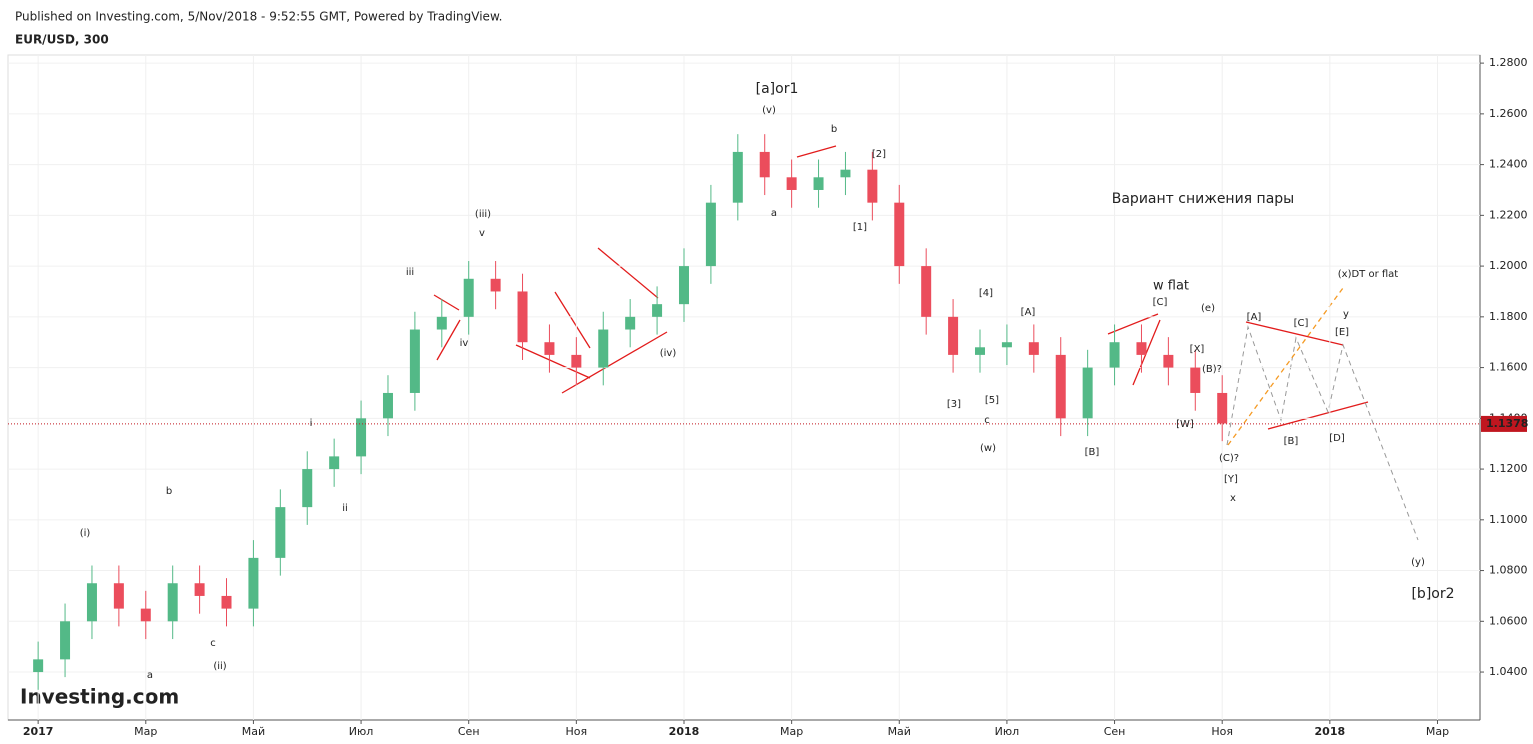 The height and width of the screenshot is (744, 1533). I want to click on wave-label: (iv), so click(668, 353).